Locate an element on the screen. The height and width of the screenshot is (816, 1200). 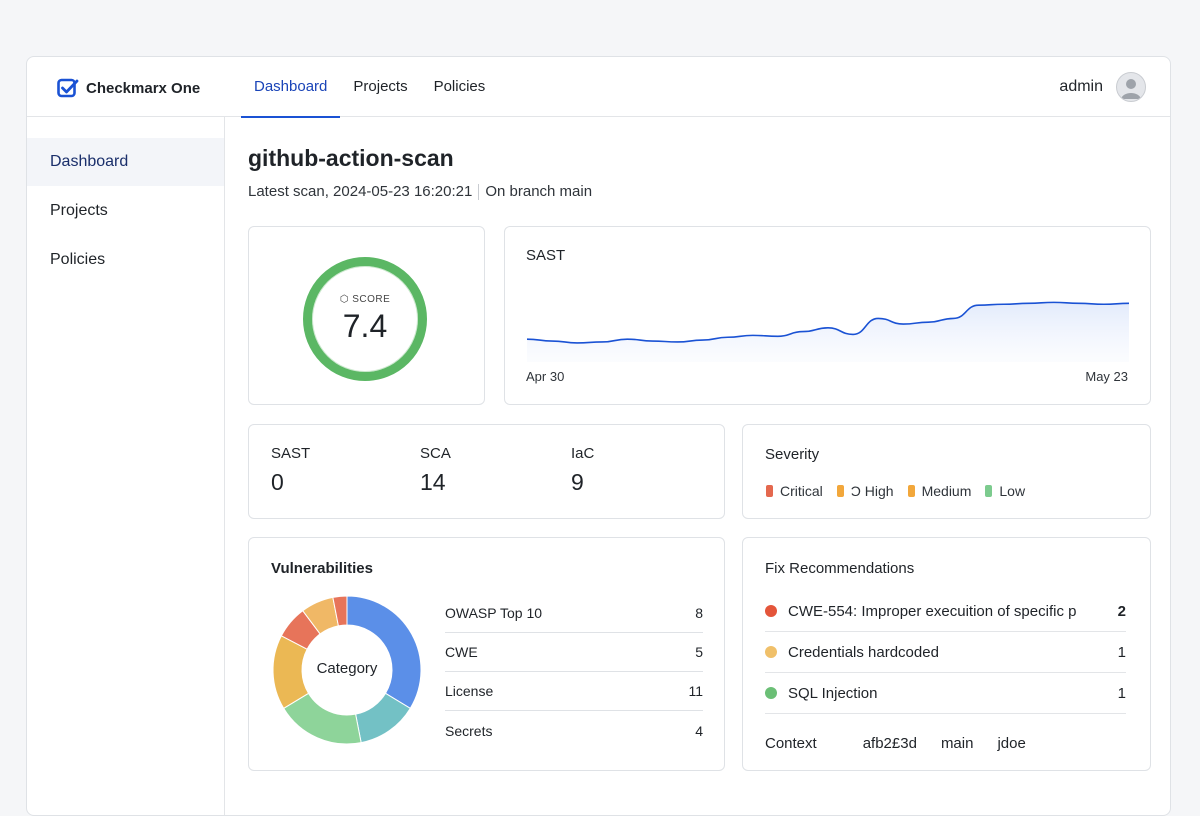
count-sca: SCA 14 is located at coordinates (435, 470).